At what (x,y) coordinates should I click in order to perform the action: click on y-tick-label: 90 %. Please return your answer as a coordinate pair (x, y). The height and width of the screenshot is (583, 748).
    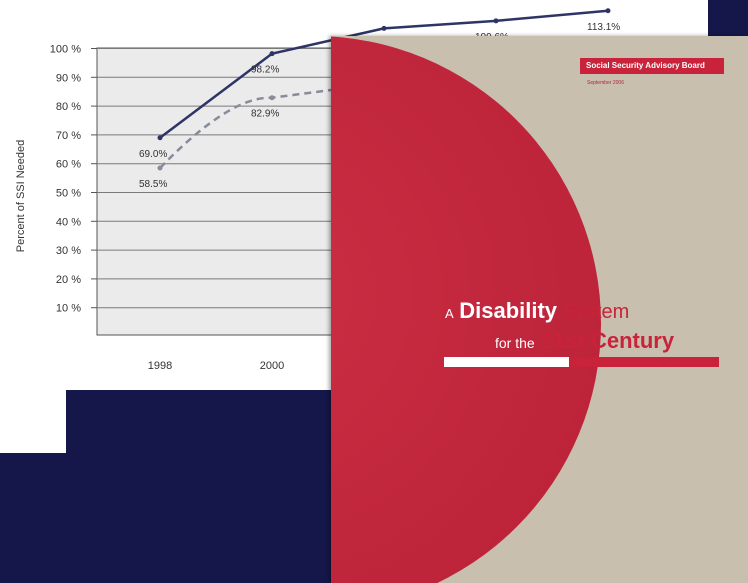
    Looking at the image, I should click on (68, 78).